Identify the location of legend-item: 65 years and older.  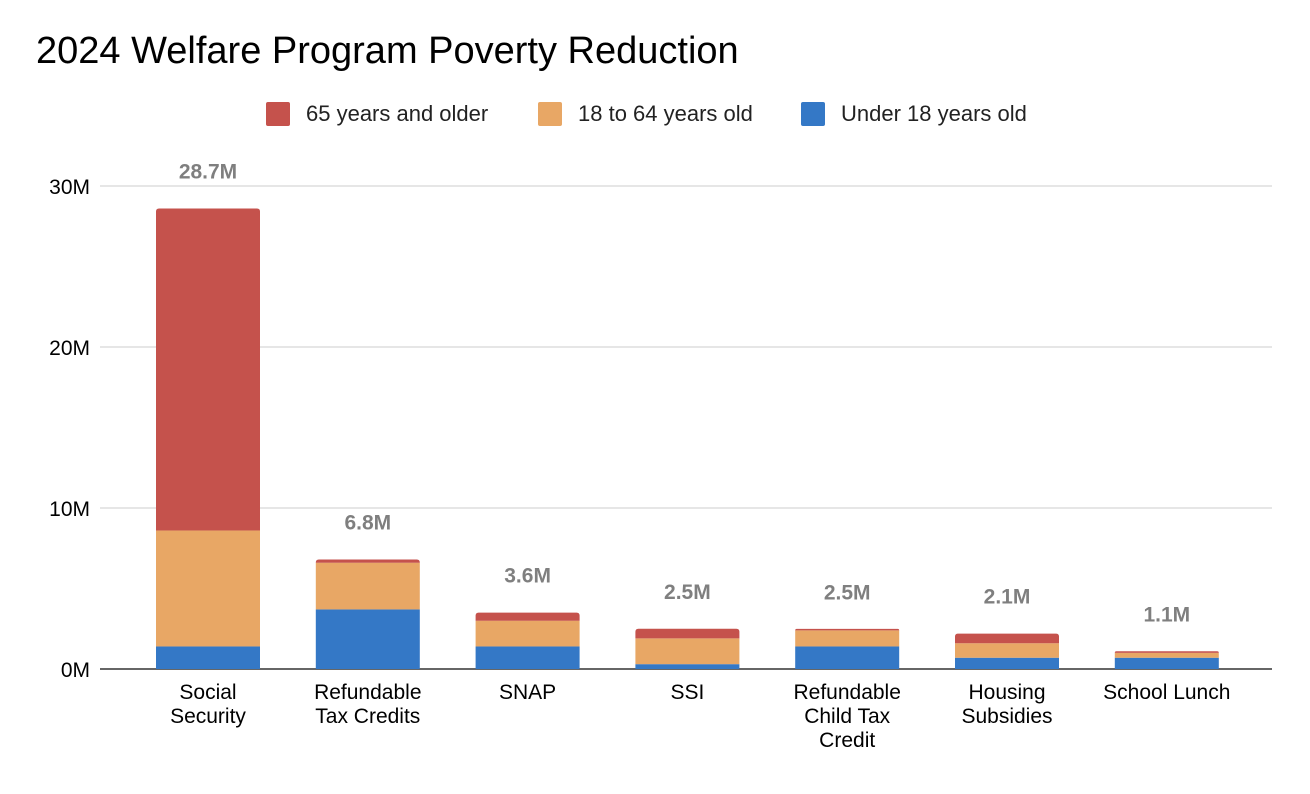
(377, 113).